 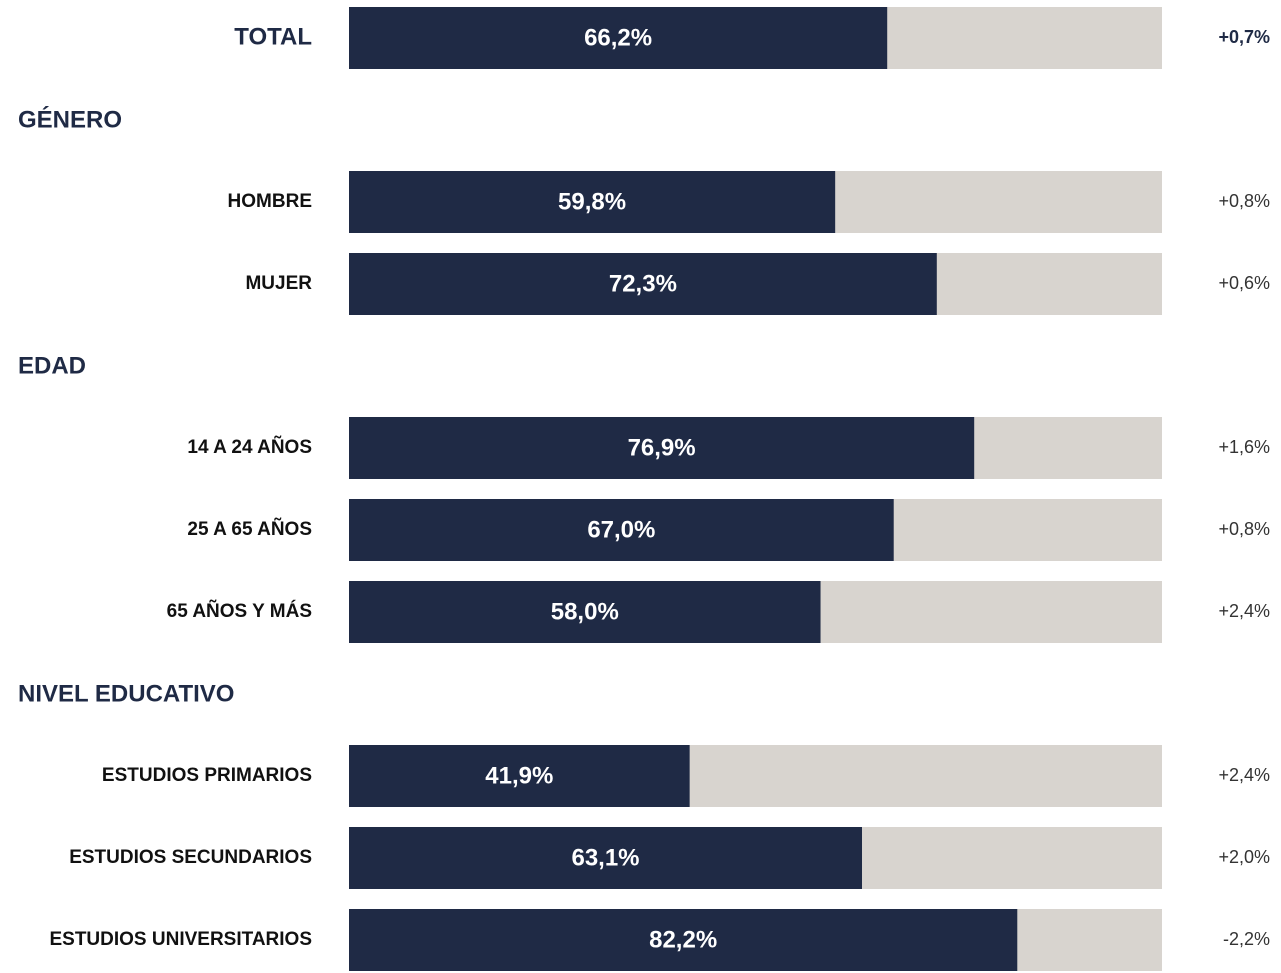 I want to click on row-label: 65 AÑOS Y MÁS, so click(x=239, y=611).